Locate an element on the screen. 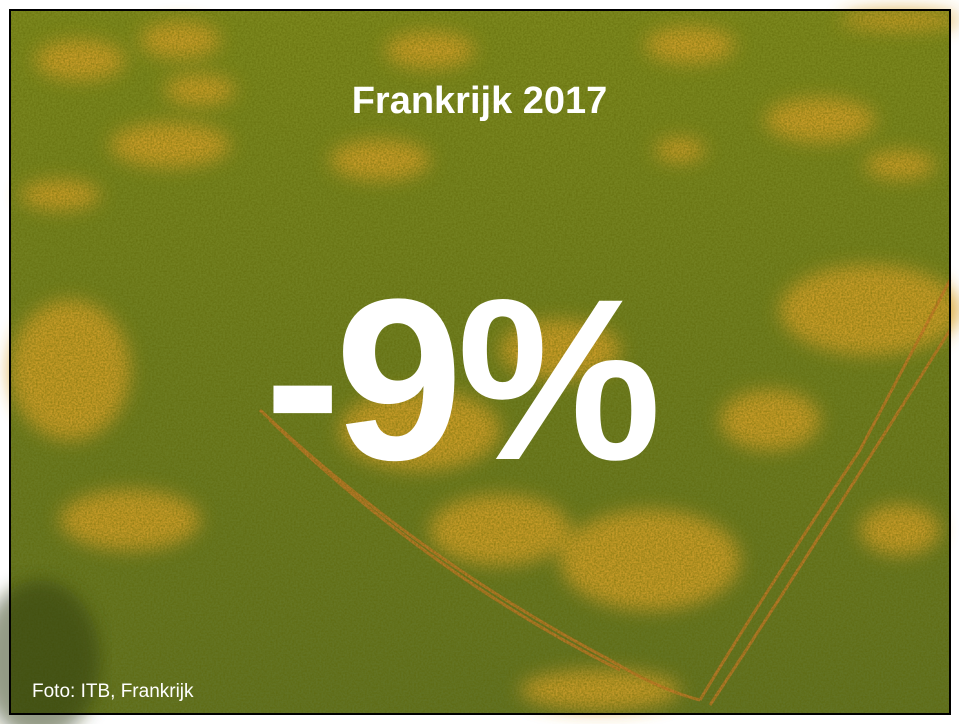 The width and height of the screenshot is (959, 724). slide-title: Frankrijk 2017 is located at coordinates (479, 101).